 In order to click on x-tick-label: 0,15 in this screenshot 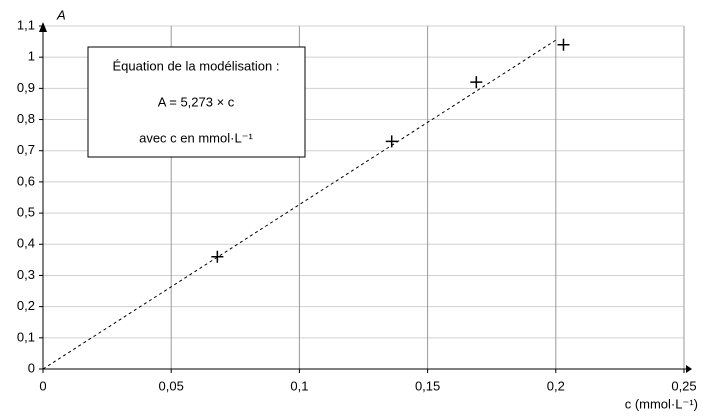, I will do `click(427, 385)`.